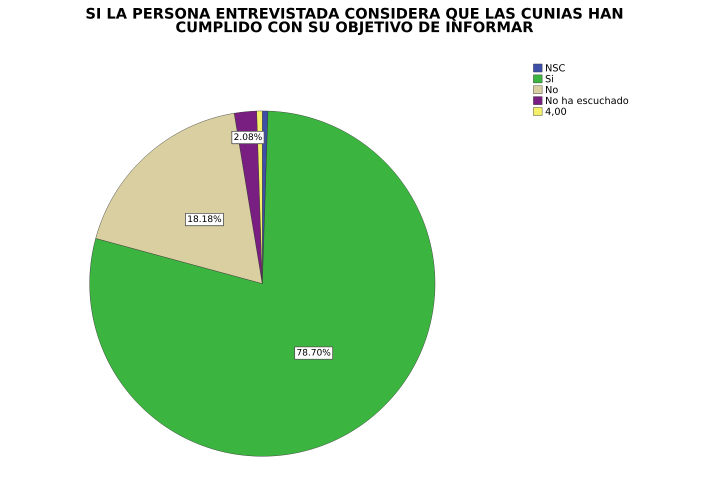  What do you see at coordinates (587, 100) in the screenshot?
I see `legend-label: No ha escuchado` at bounding box center [587, 100].